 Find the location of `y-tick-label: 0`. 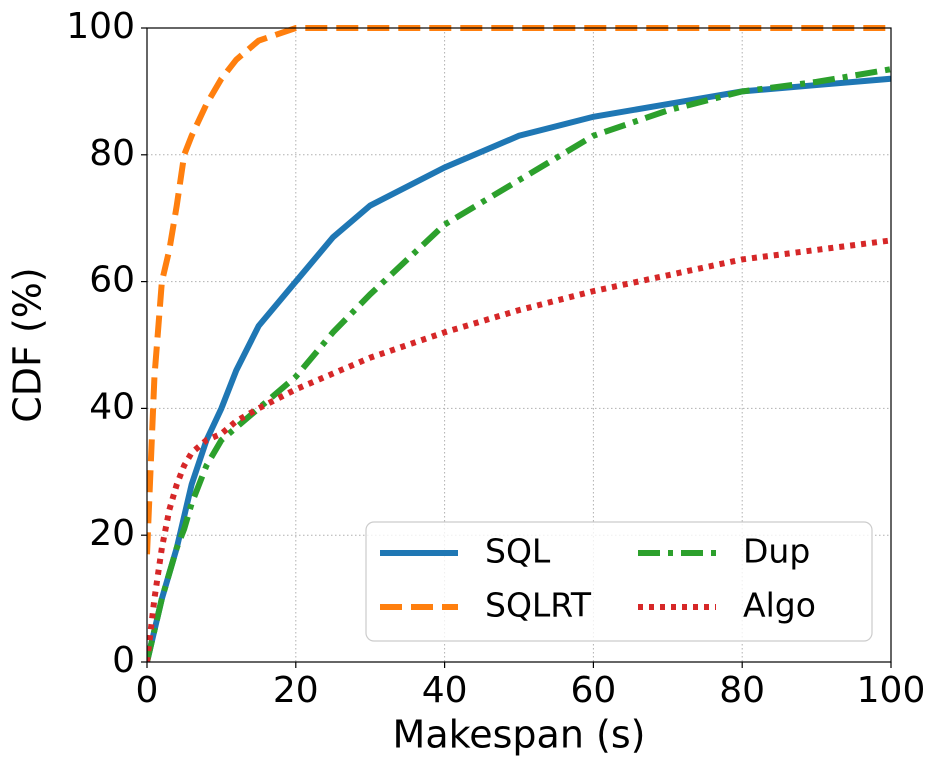

y-tick-label: 0 is located at coordinates (123, 660).